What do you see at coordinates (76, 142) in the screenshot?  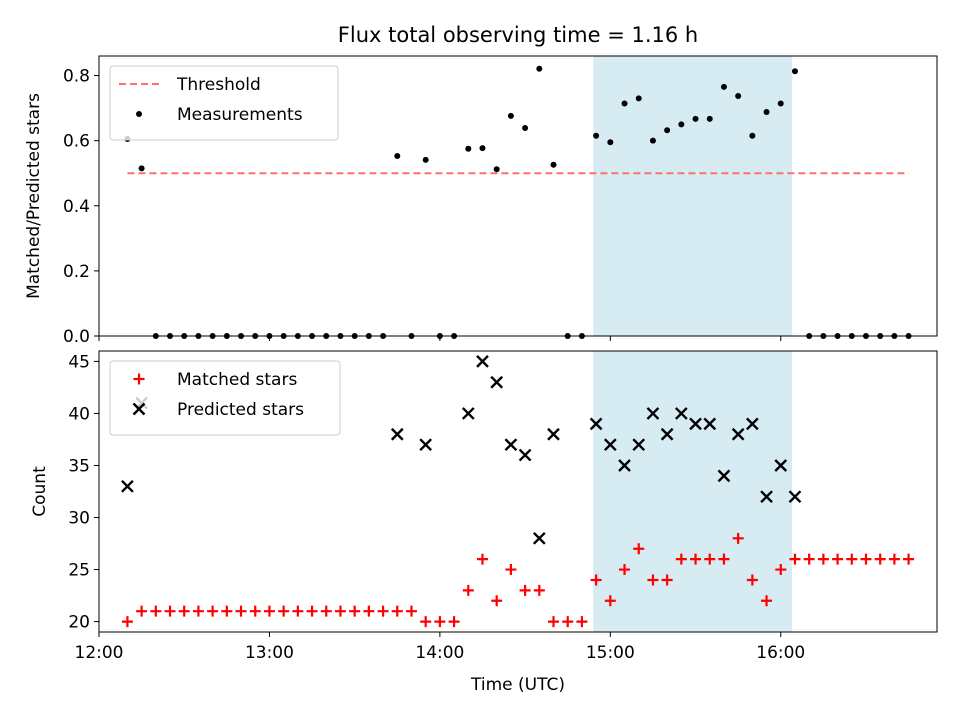 I see `ratio-y-tick-label: 0.6` at bounding box center [76, 142].